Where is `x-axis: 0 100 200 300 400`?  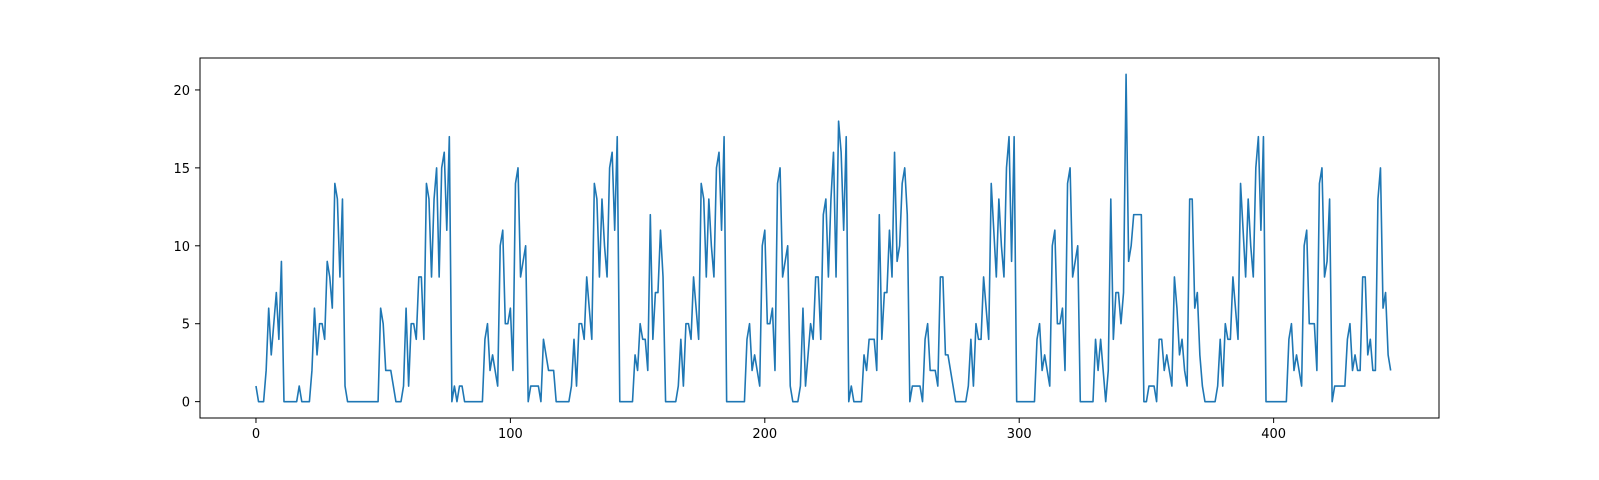 x-axis: 0 100 200 300 400 is located at coordinates (769, 430).